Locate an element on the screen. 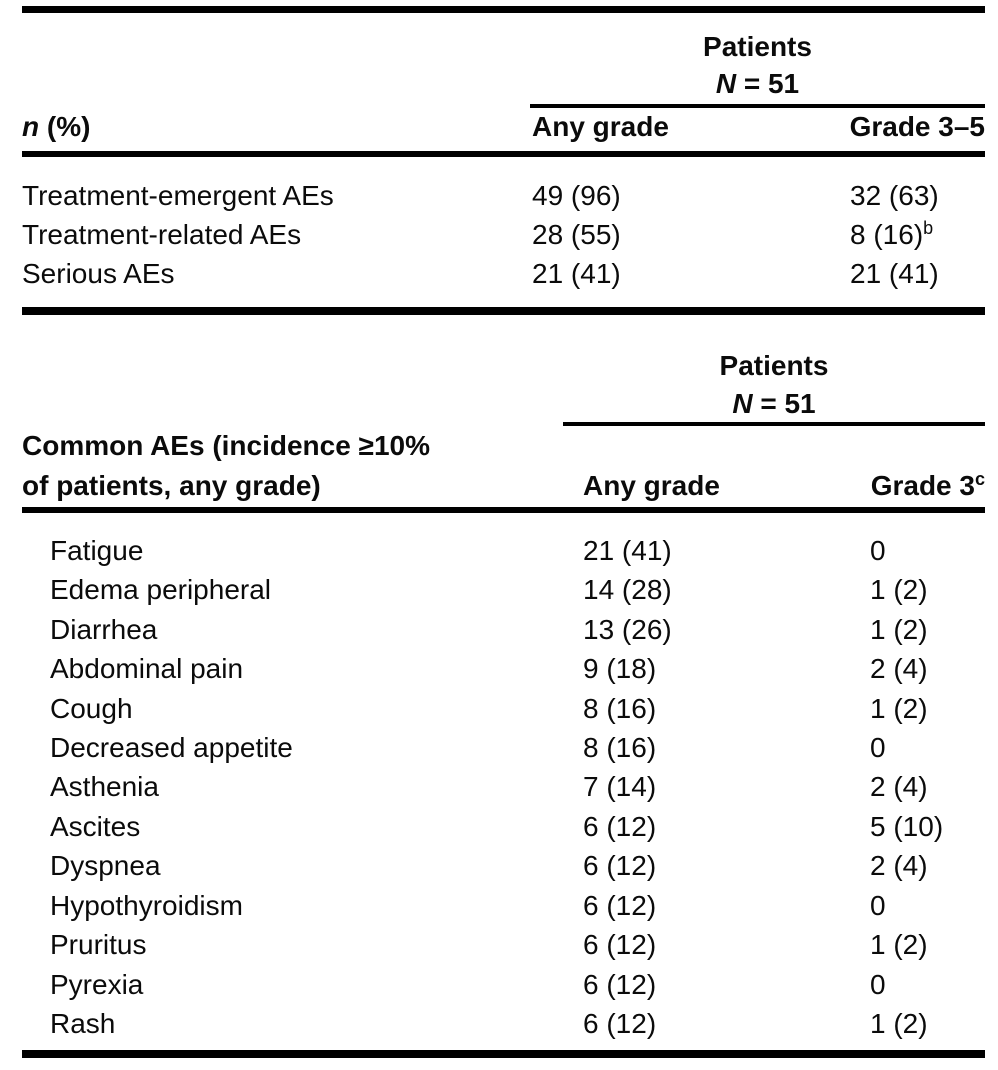 This screenshot has height=1070, width=998. table-row: Cough 8 (16) 1 (2) is located at coordinates (499, 709).